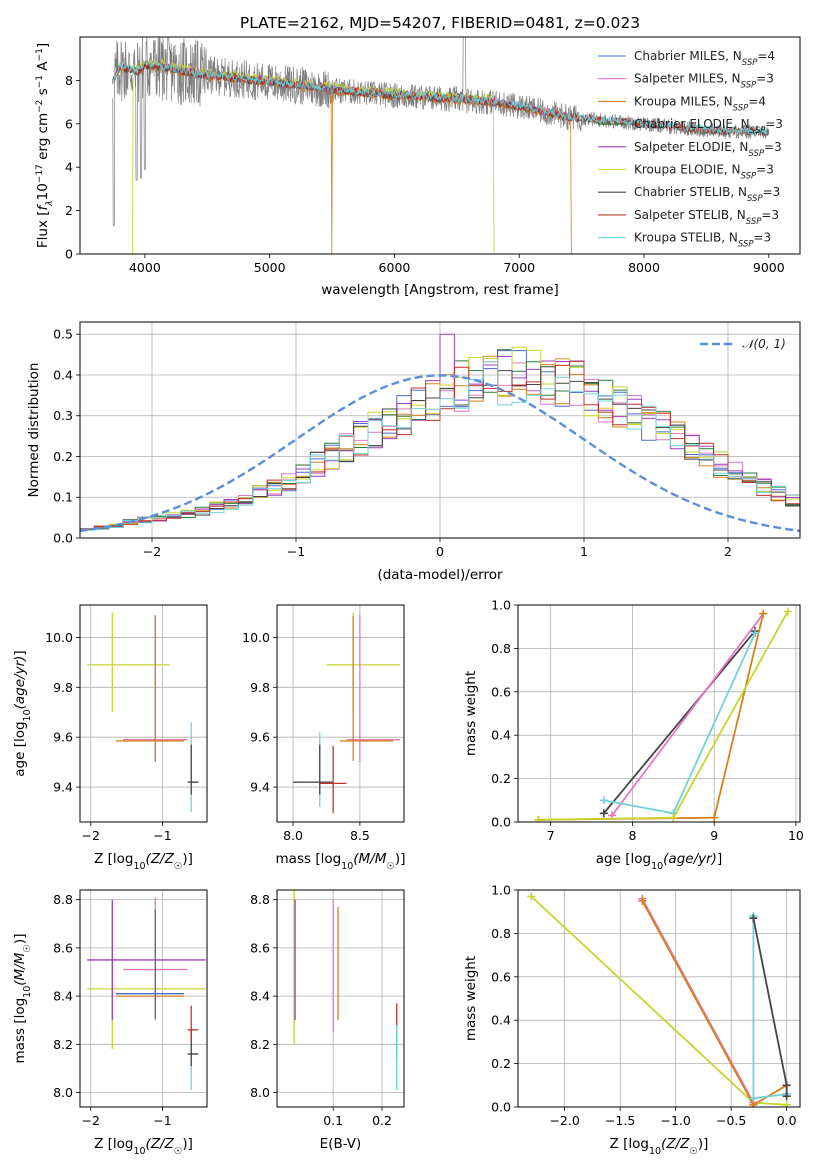  I want to click on y-axis-label: mass weight, so click(471, 998).